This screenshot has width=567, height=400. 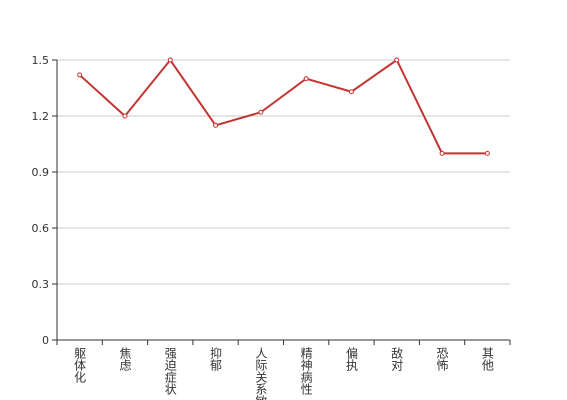 I want to click on x-tick-label: 躯体化, so click(x=80, y=365).